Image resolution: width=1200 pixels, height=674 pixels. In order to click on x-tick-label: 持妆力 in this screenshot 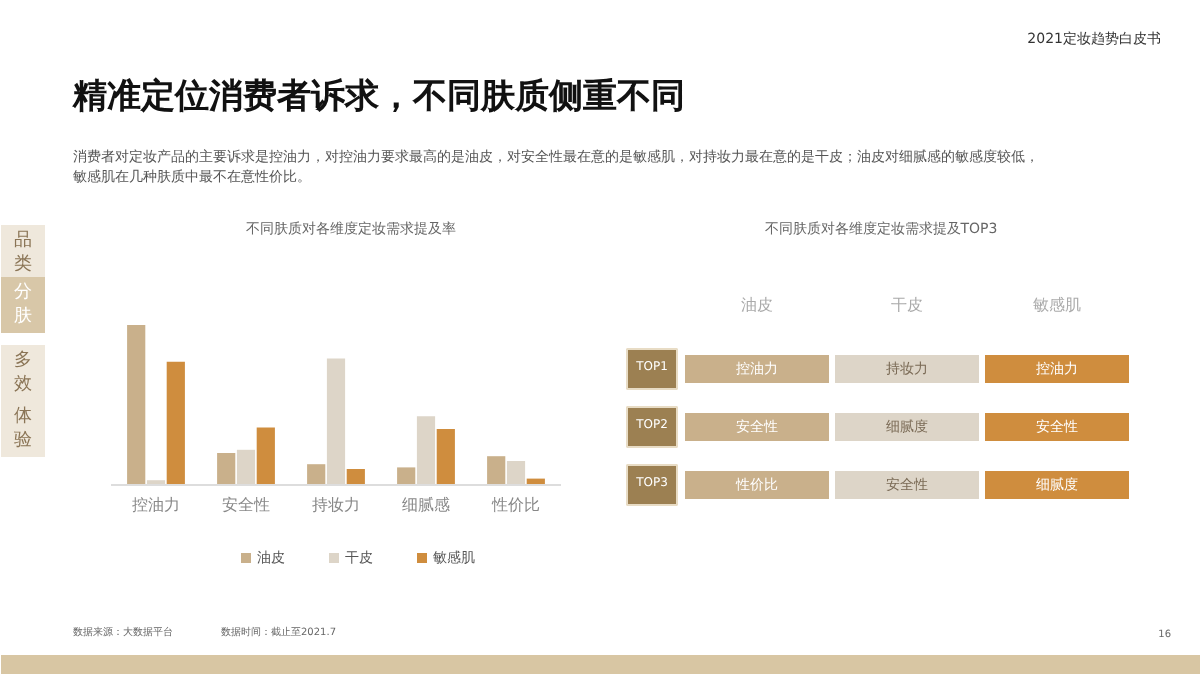, I will do `click(336, 505)`.